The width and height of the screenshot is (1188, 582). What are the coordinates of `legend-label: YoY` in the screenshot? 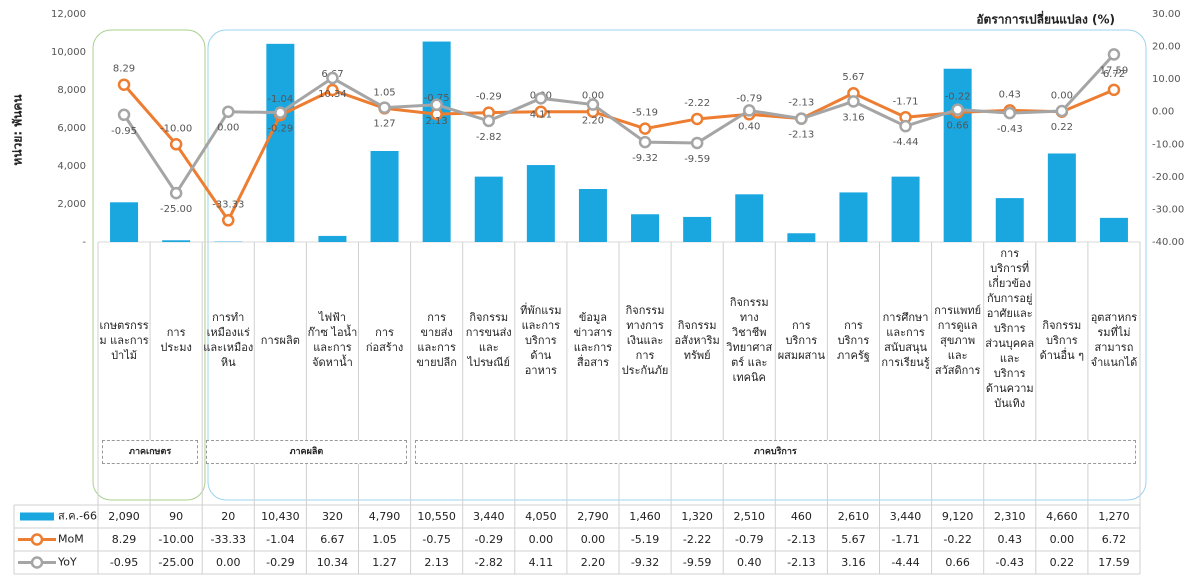 It's located at (67, 562).